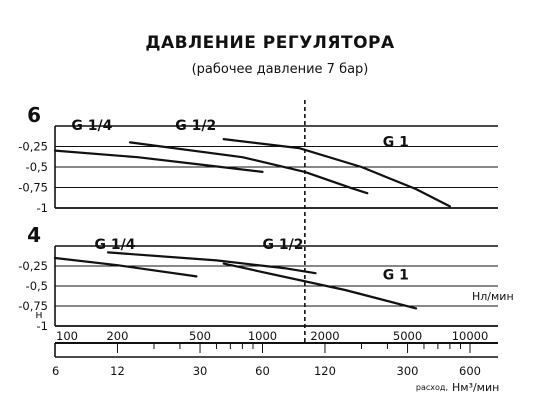 This screenshot has height=401, width=542. I want to click on x-tick-label-bottom: 60, so click(262, 371).